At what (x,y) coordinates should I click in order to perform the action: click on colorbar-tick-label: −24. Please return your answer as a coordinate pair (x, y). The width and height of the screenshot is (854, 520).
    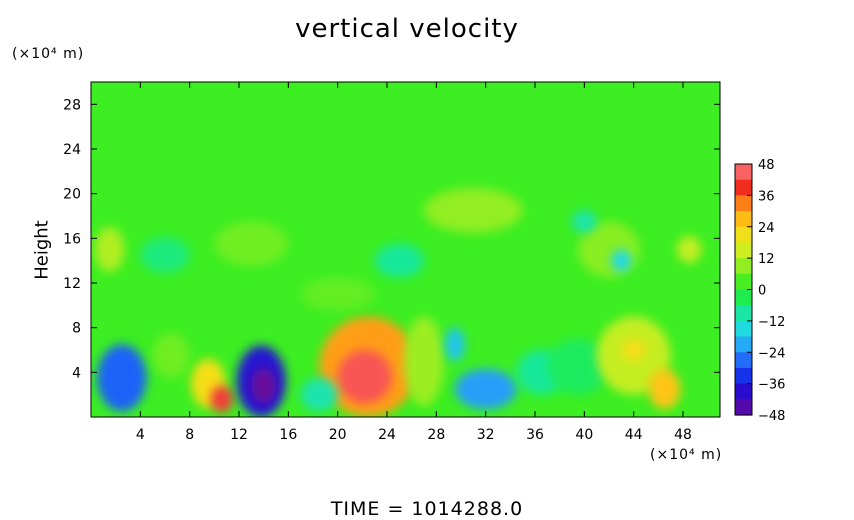
    Looking at the image, I should click on (771, 353).